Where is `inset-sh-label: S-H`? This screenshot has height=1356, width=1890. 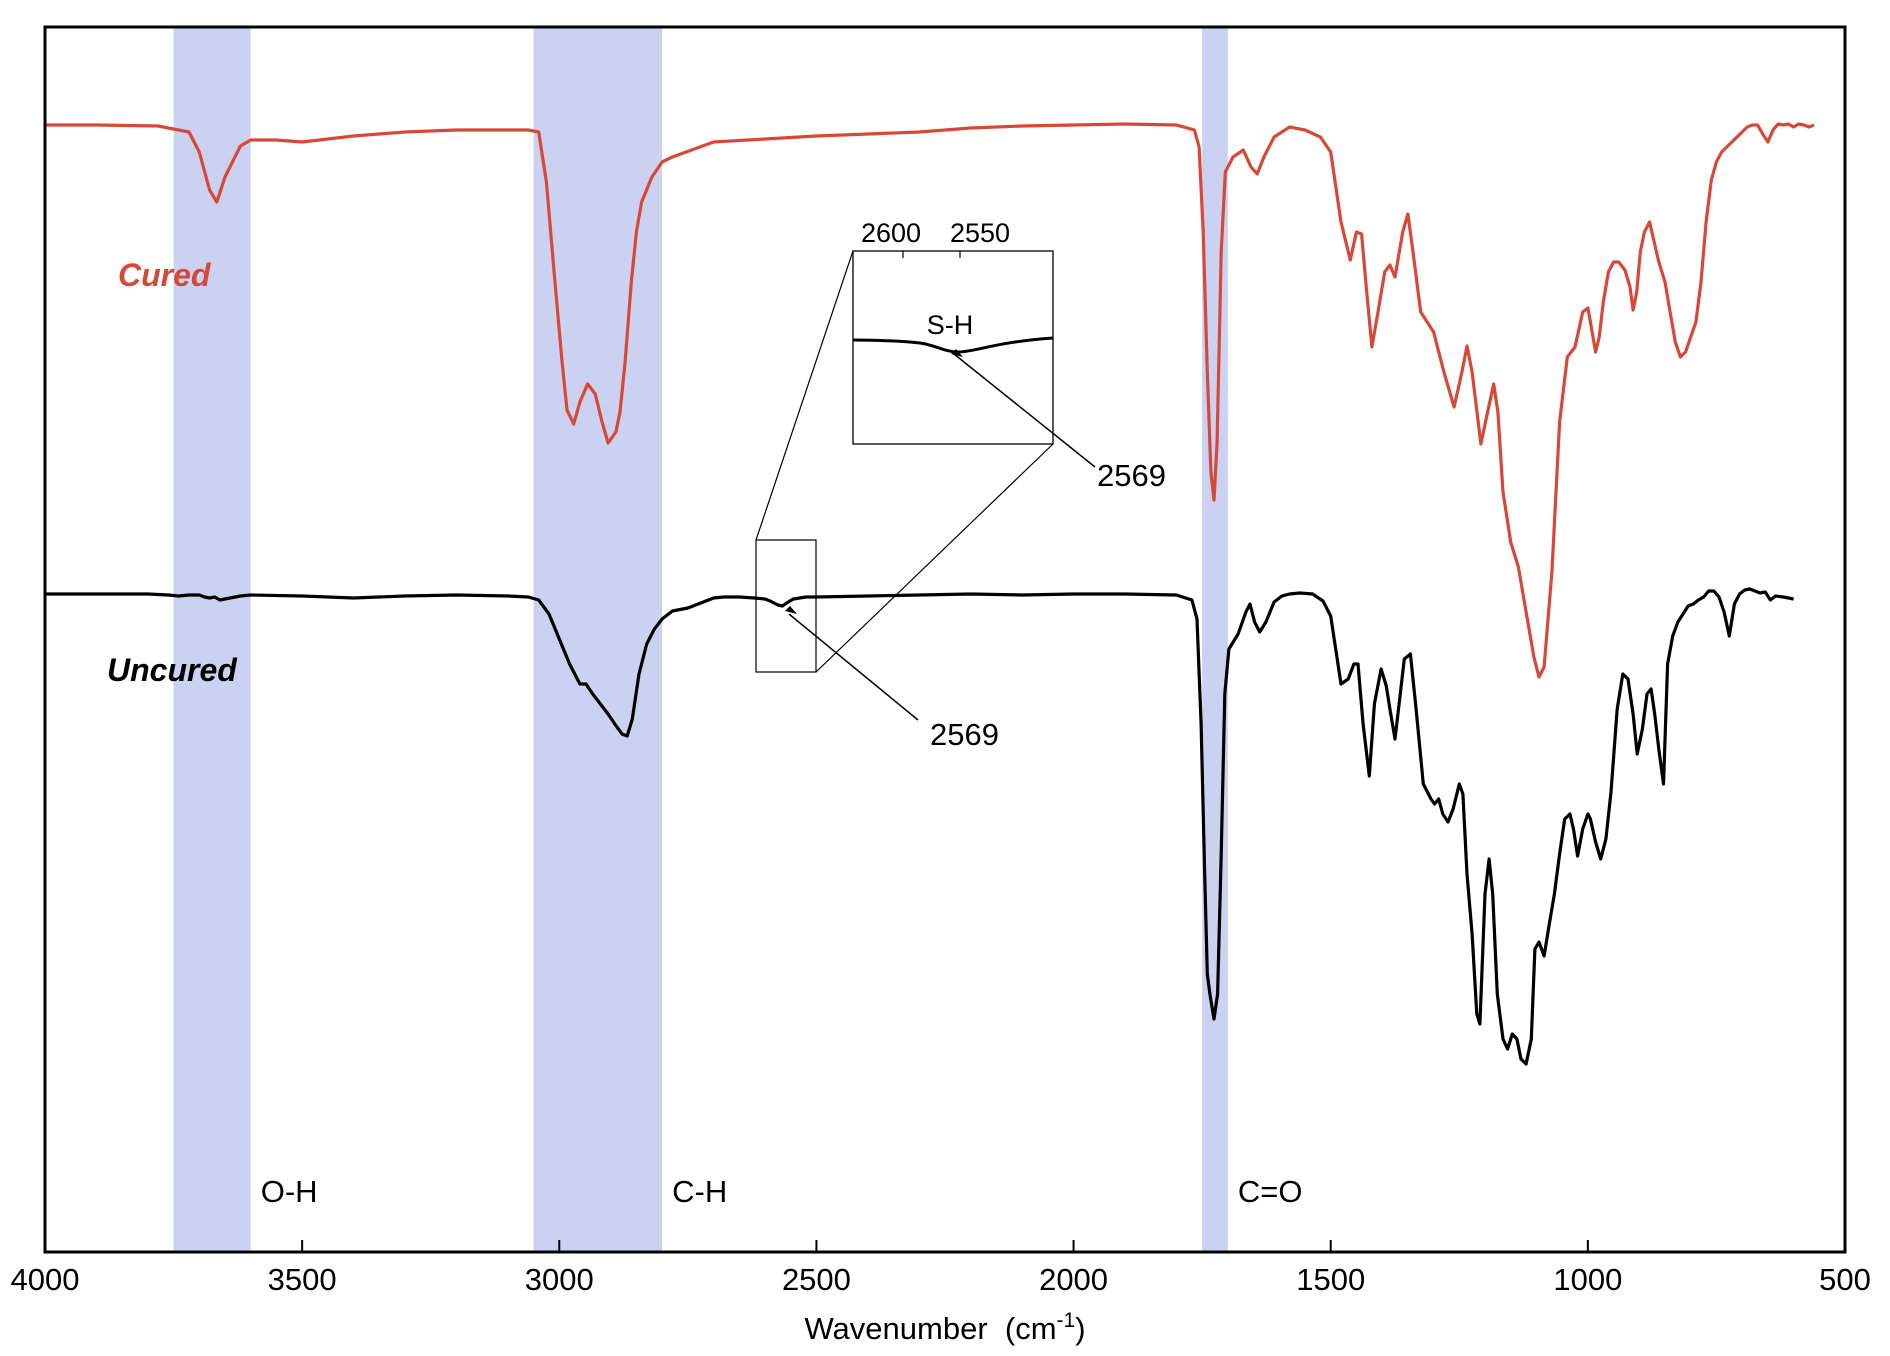
inset-sh-label: S-H is located at coordinates (950, 325).